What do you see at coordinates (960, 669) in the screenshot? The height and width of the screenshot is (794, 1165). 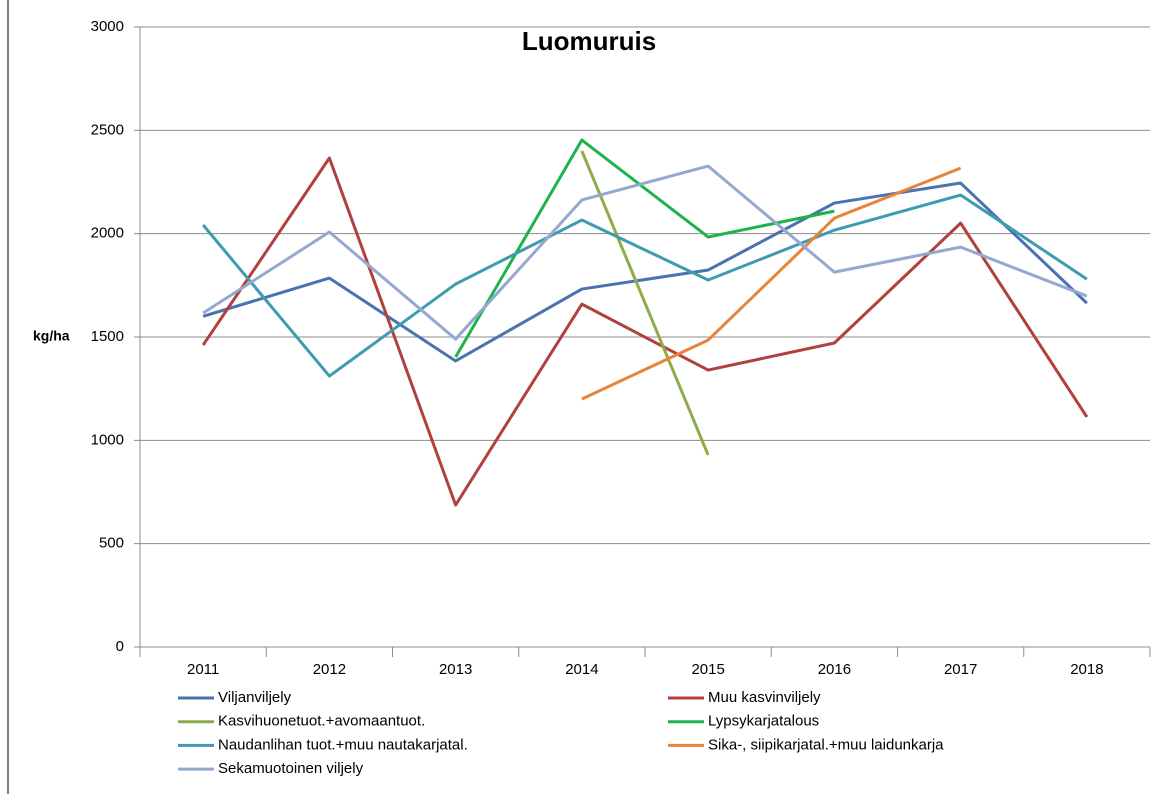 I see `x-tick-label: 2017` at bounding box center [960, 669].